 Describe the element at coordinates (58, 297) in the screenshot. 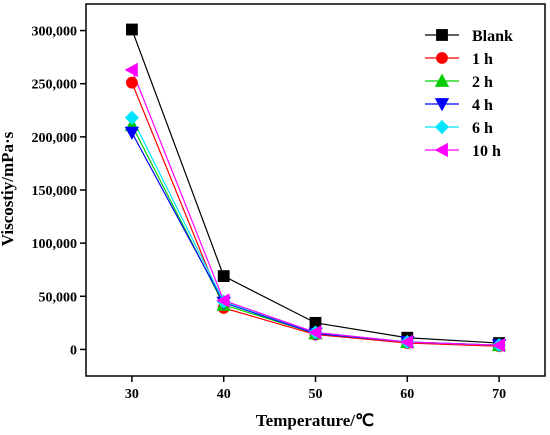

I see `y-tick-label: 50,000` at that location.